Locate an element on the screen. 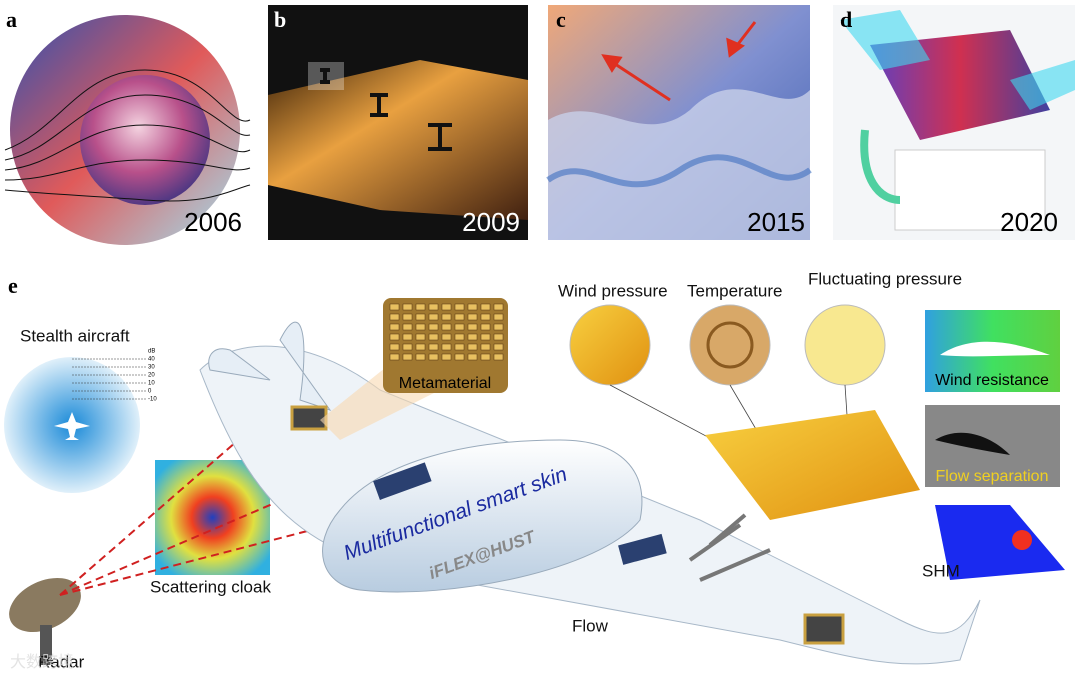  airfoil is located at coordinates (972, 443).